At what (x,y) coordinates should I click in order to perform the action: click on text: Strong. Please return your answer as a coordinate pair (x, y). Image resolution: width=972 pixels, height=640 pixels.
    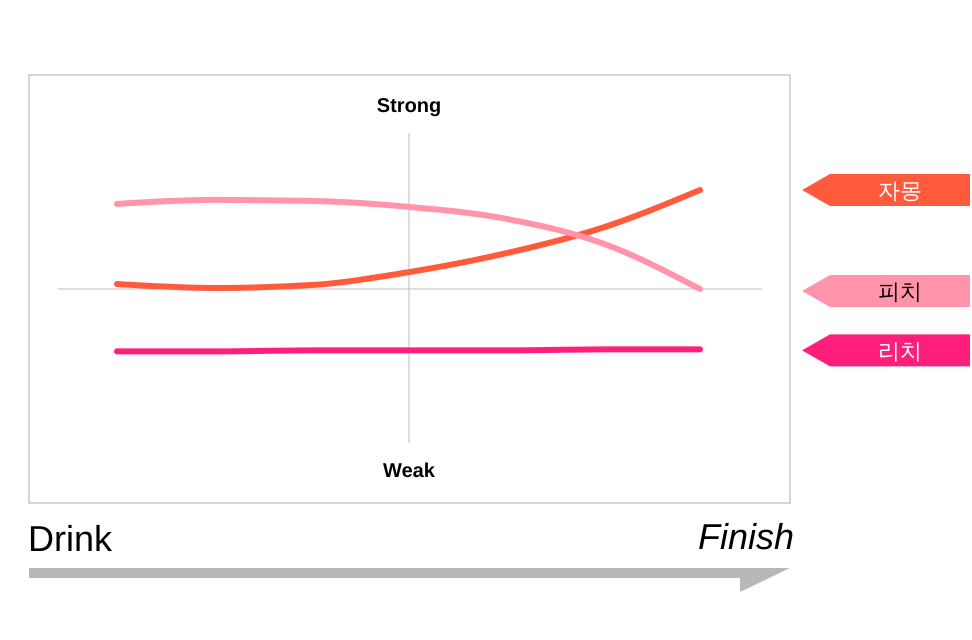
    Looking at the image, I should click on (409, 106).